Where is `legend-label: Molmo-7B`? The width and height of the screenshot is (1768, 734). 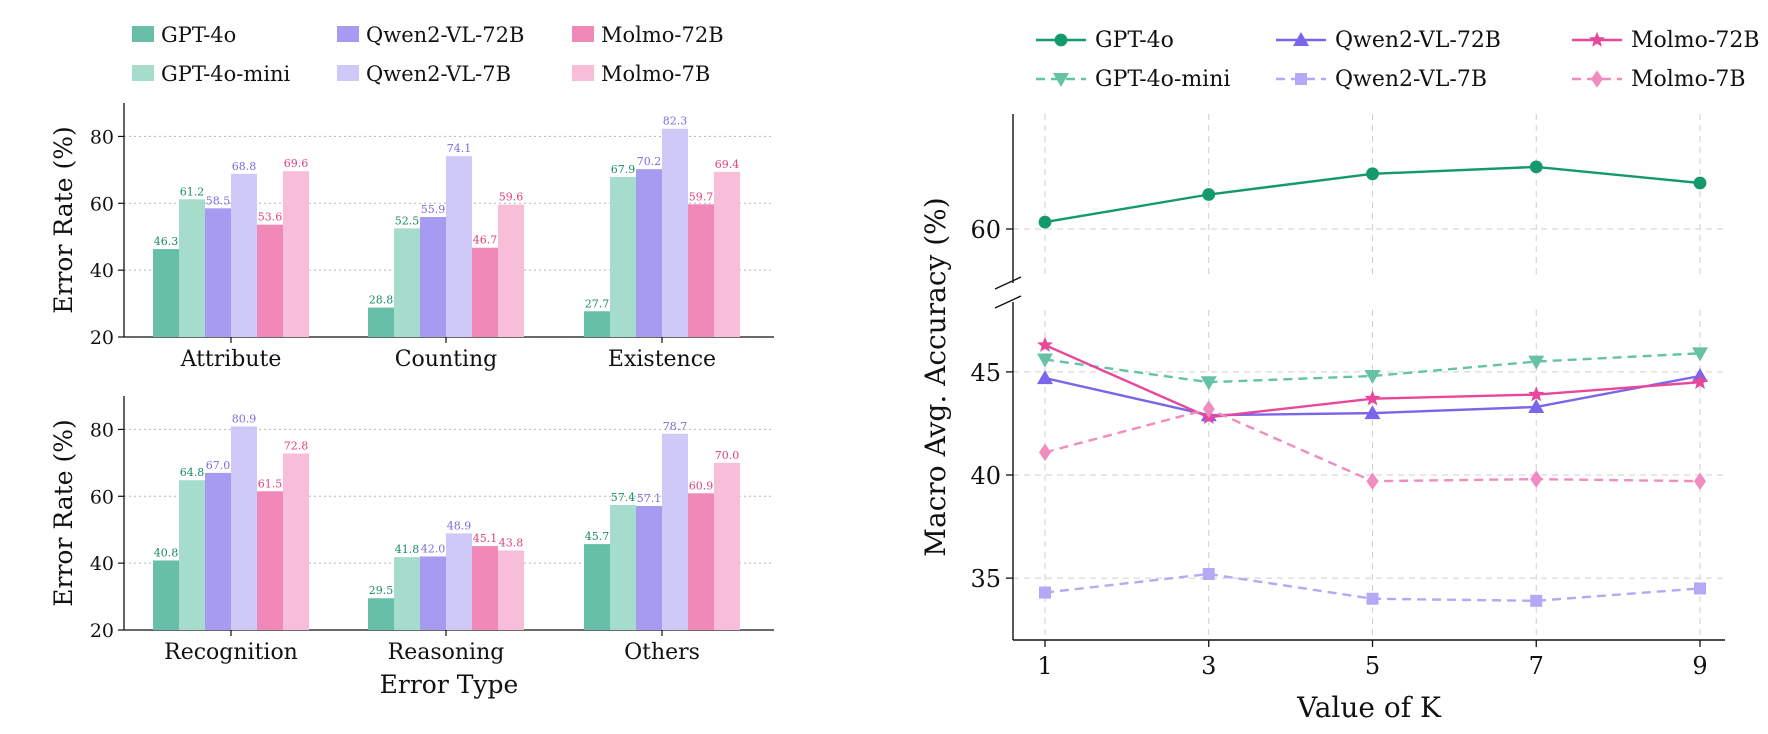
legend-label: Molmo-7B is located at coordinates (1688, 79).